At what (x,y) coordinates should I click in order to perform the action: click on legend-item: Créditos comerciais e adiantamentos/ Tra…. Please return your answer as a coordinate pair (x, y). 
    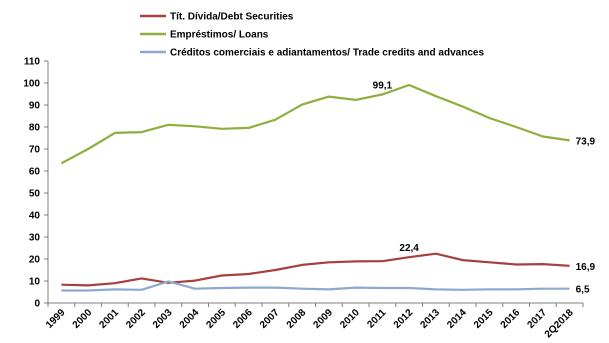
    Looking at the image, I should click on (312, 53).